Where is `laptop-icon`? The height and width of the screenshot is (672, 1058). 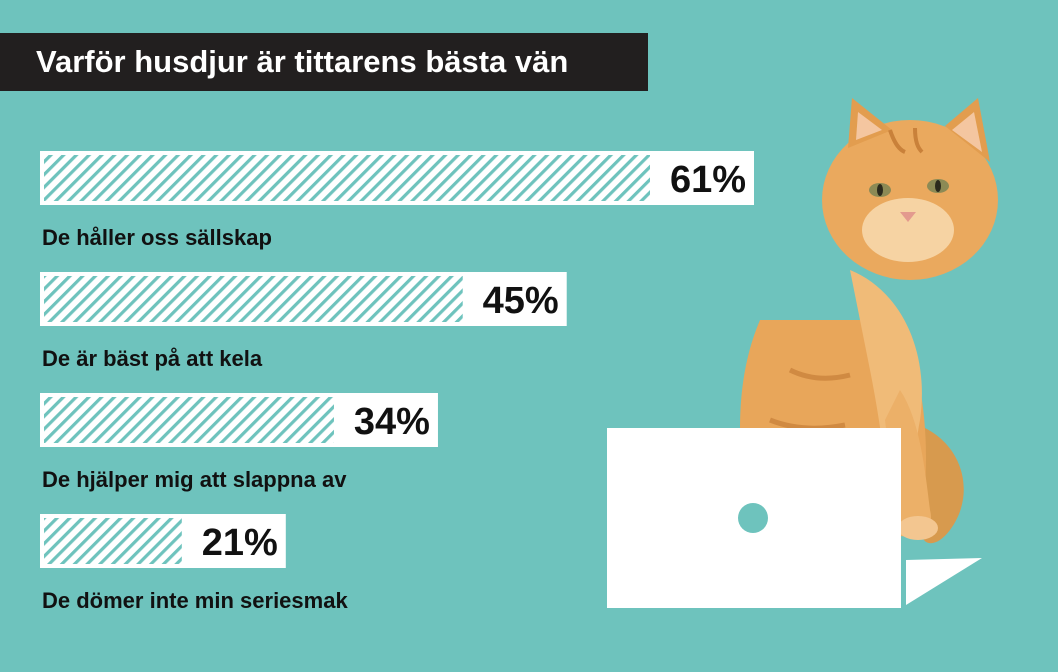 laptop-icon is located at coordinates (794, 518).